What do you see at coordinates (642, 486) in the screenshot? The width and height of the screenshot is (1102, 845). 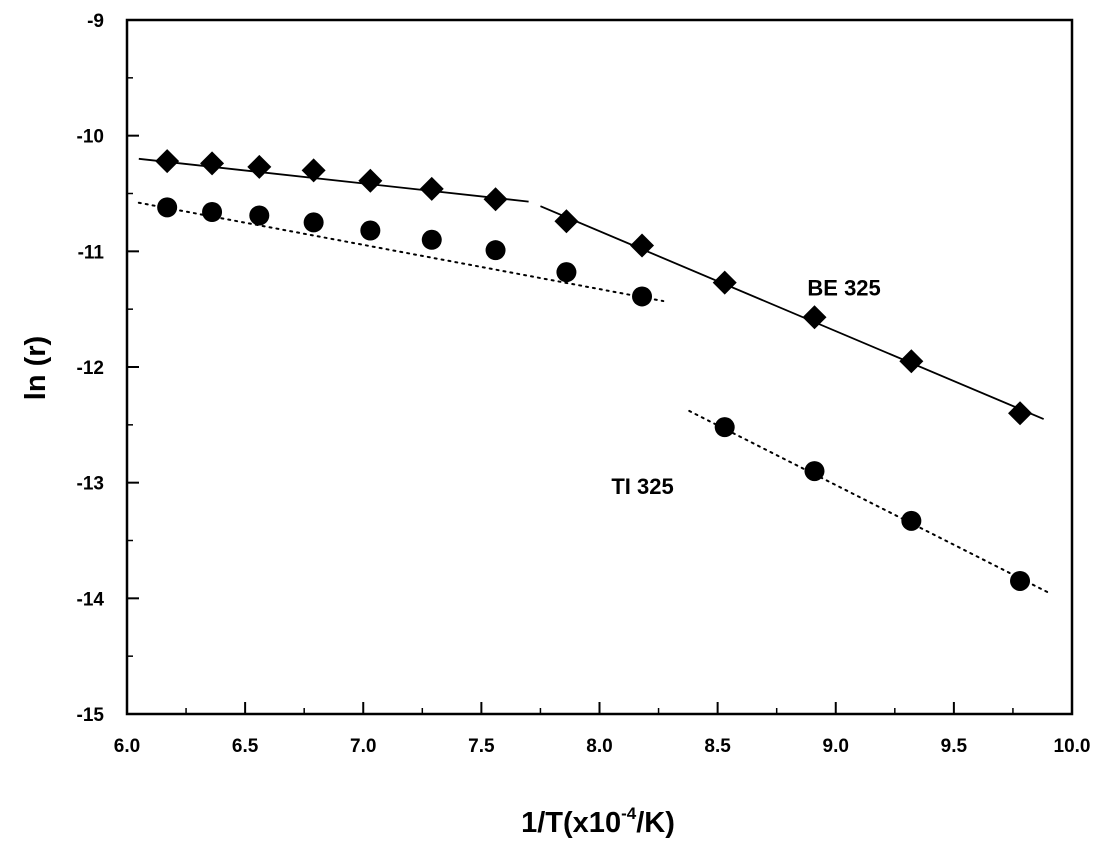 I see `series-label: TI 325` at bounding box center [642, 486].